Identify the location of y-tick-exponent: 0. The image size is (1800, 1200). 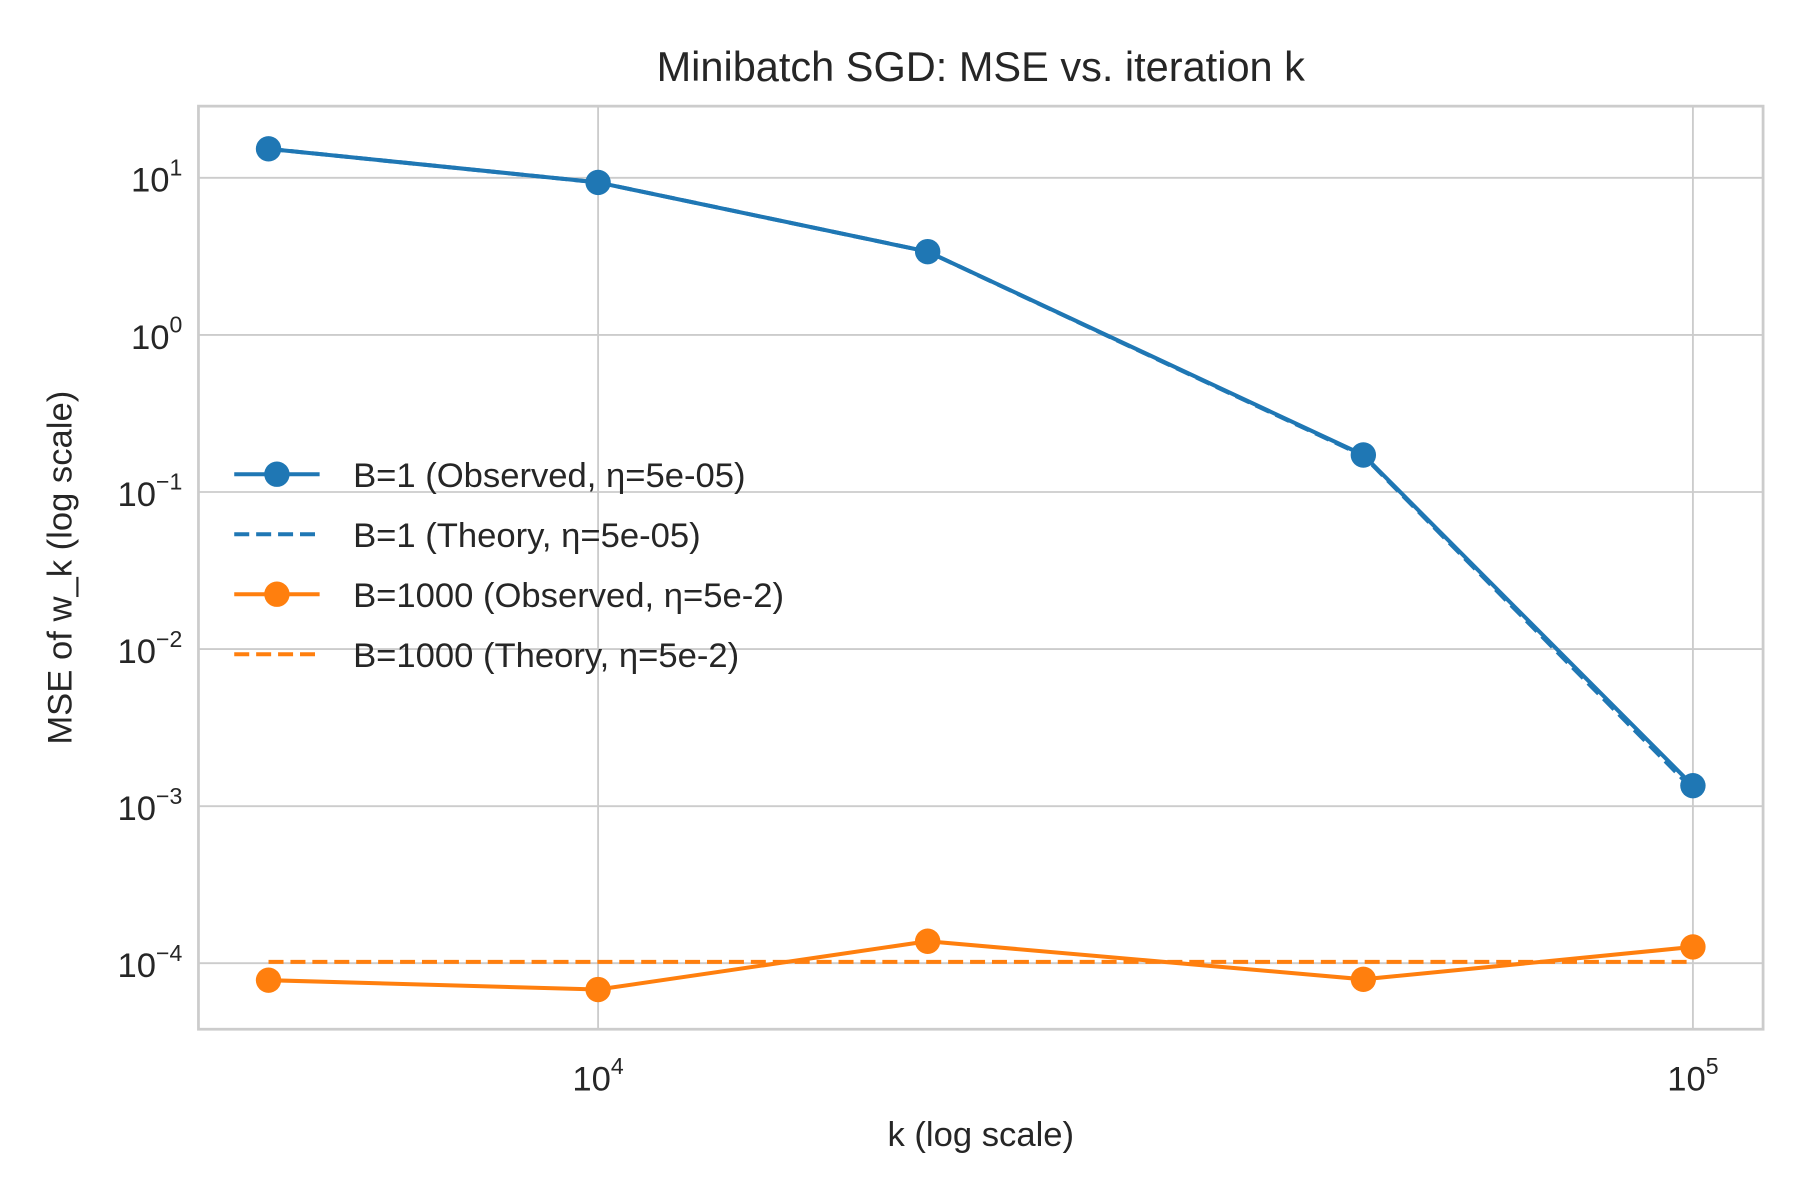
(175, 325).